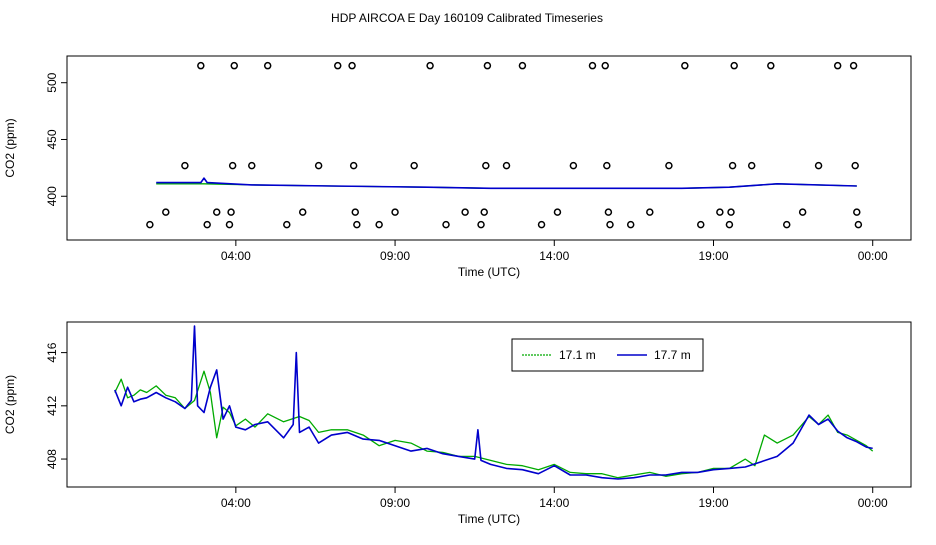 The height and width of the screenshot is (545, 936). What do you see at coordinates (52, 139) in the screenshot?
I see `y-tick-label: 450` at bounding box center [52, 139].